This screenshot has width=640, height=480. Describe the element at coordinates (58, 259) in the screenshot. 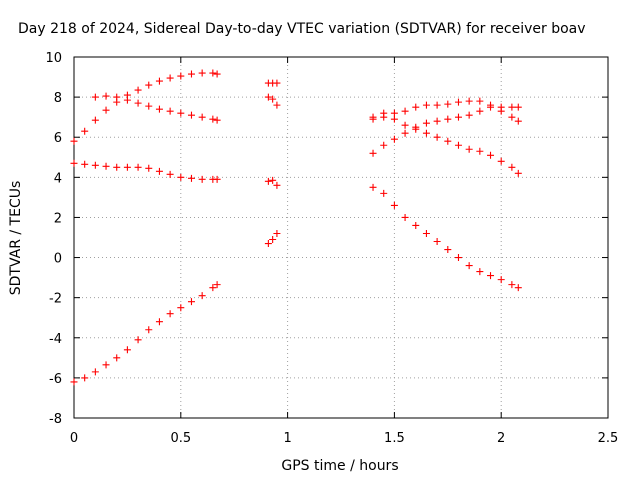

I see `y-tick-label: 0` at that location.